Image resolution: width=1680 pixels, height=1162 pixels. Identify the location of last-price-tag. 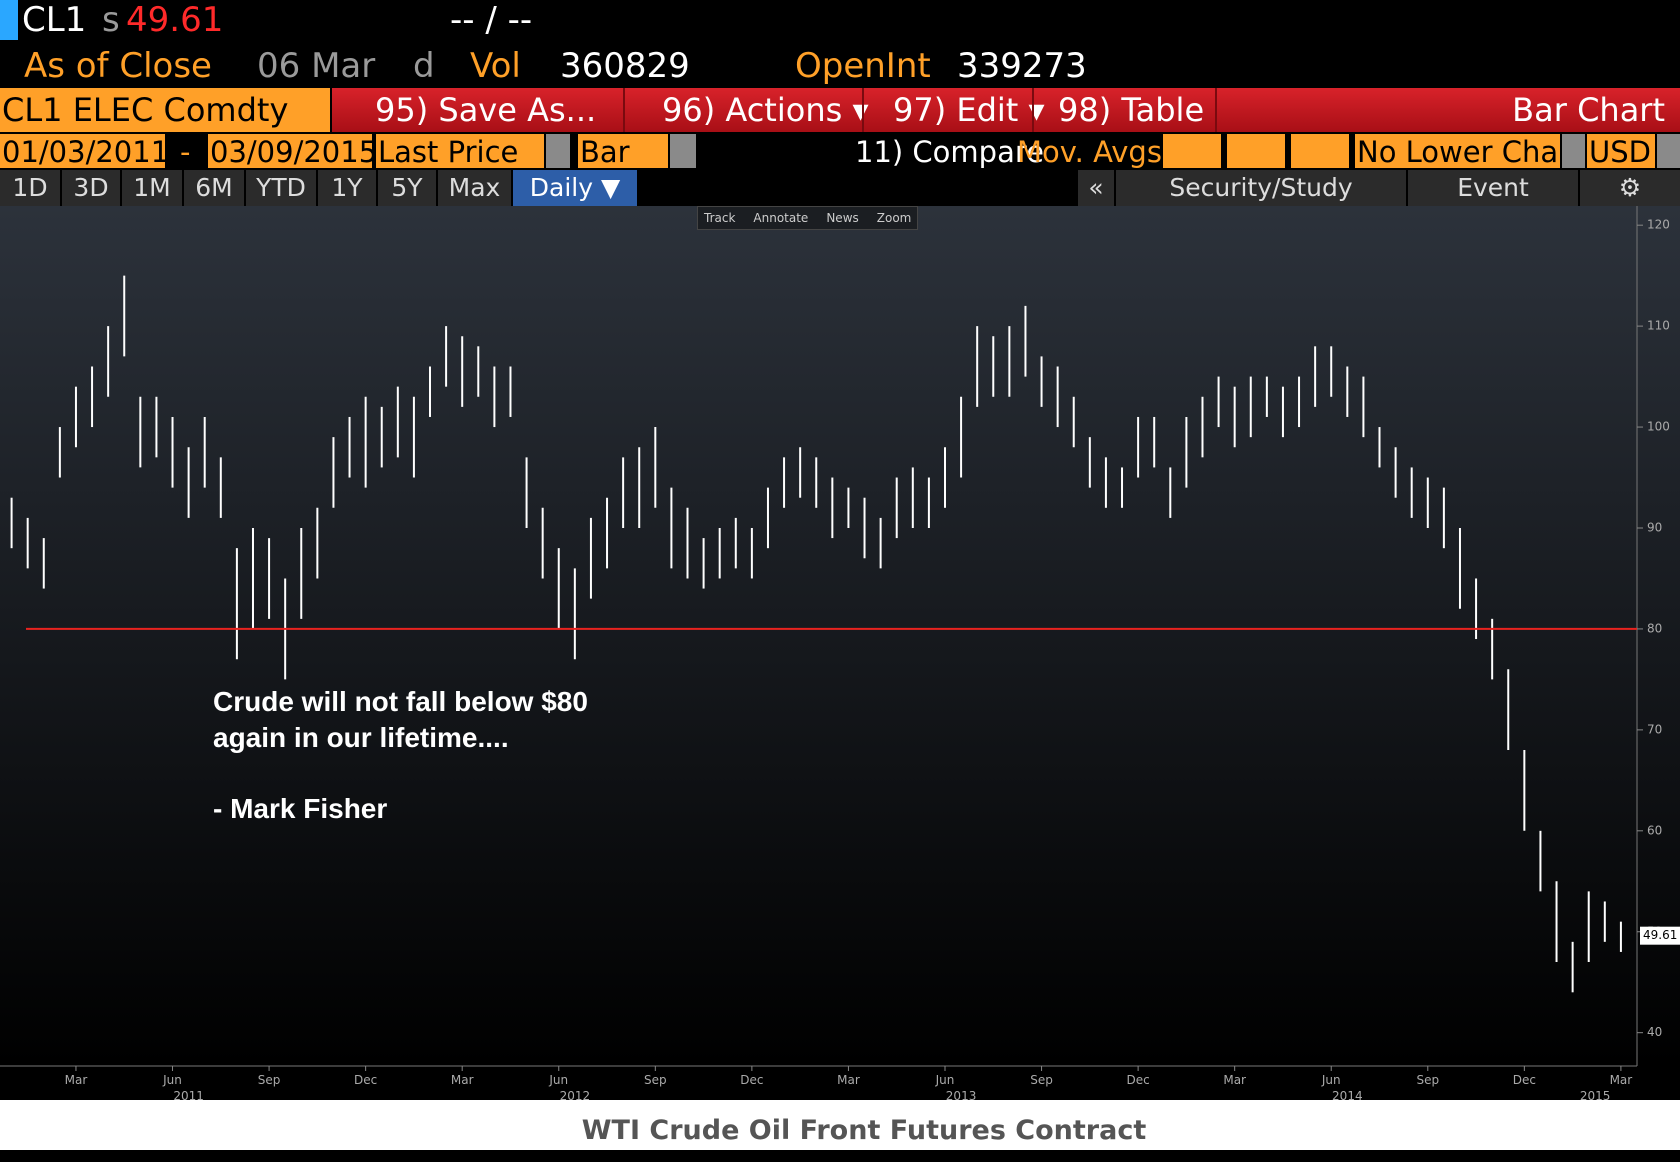
(1660, 935).